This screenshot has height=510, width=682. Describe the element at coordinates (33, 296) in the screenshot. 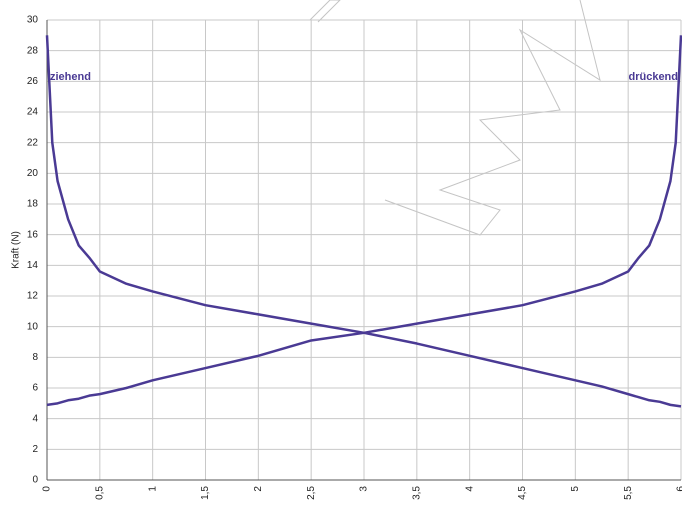

I see `y-tick-label: 12` at that location.